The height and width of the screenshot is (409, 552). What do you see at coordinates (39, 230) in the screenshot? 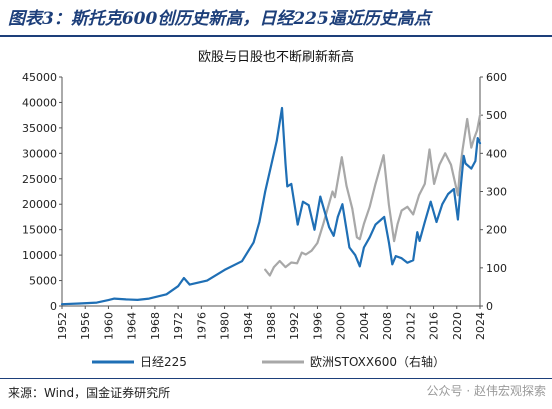
I see `y-tick-left-label: 15000` at bounding box center [39, 230].